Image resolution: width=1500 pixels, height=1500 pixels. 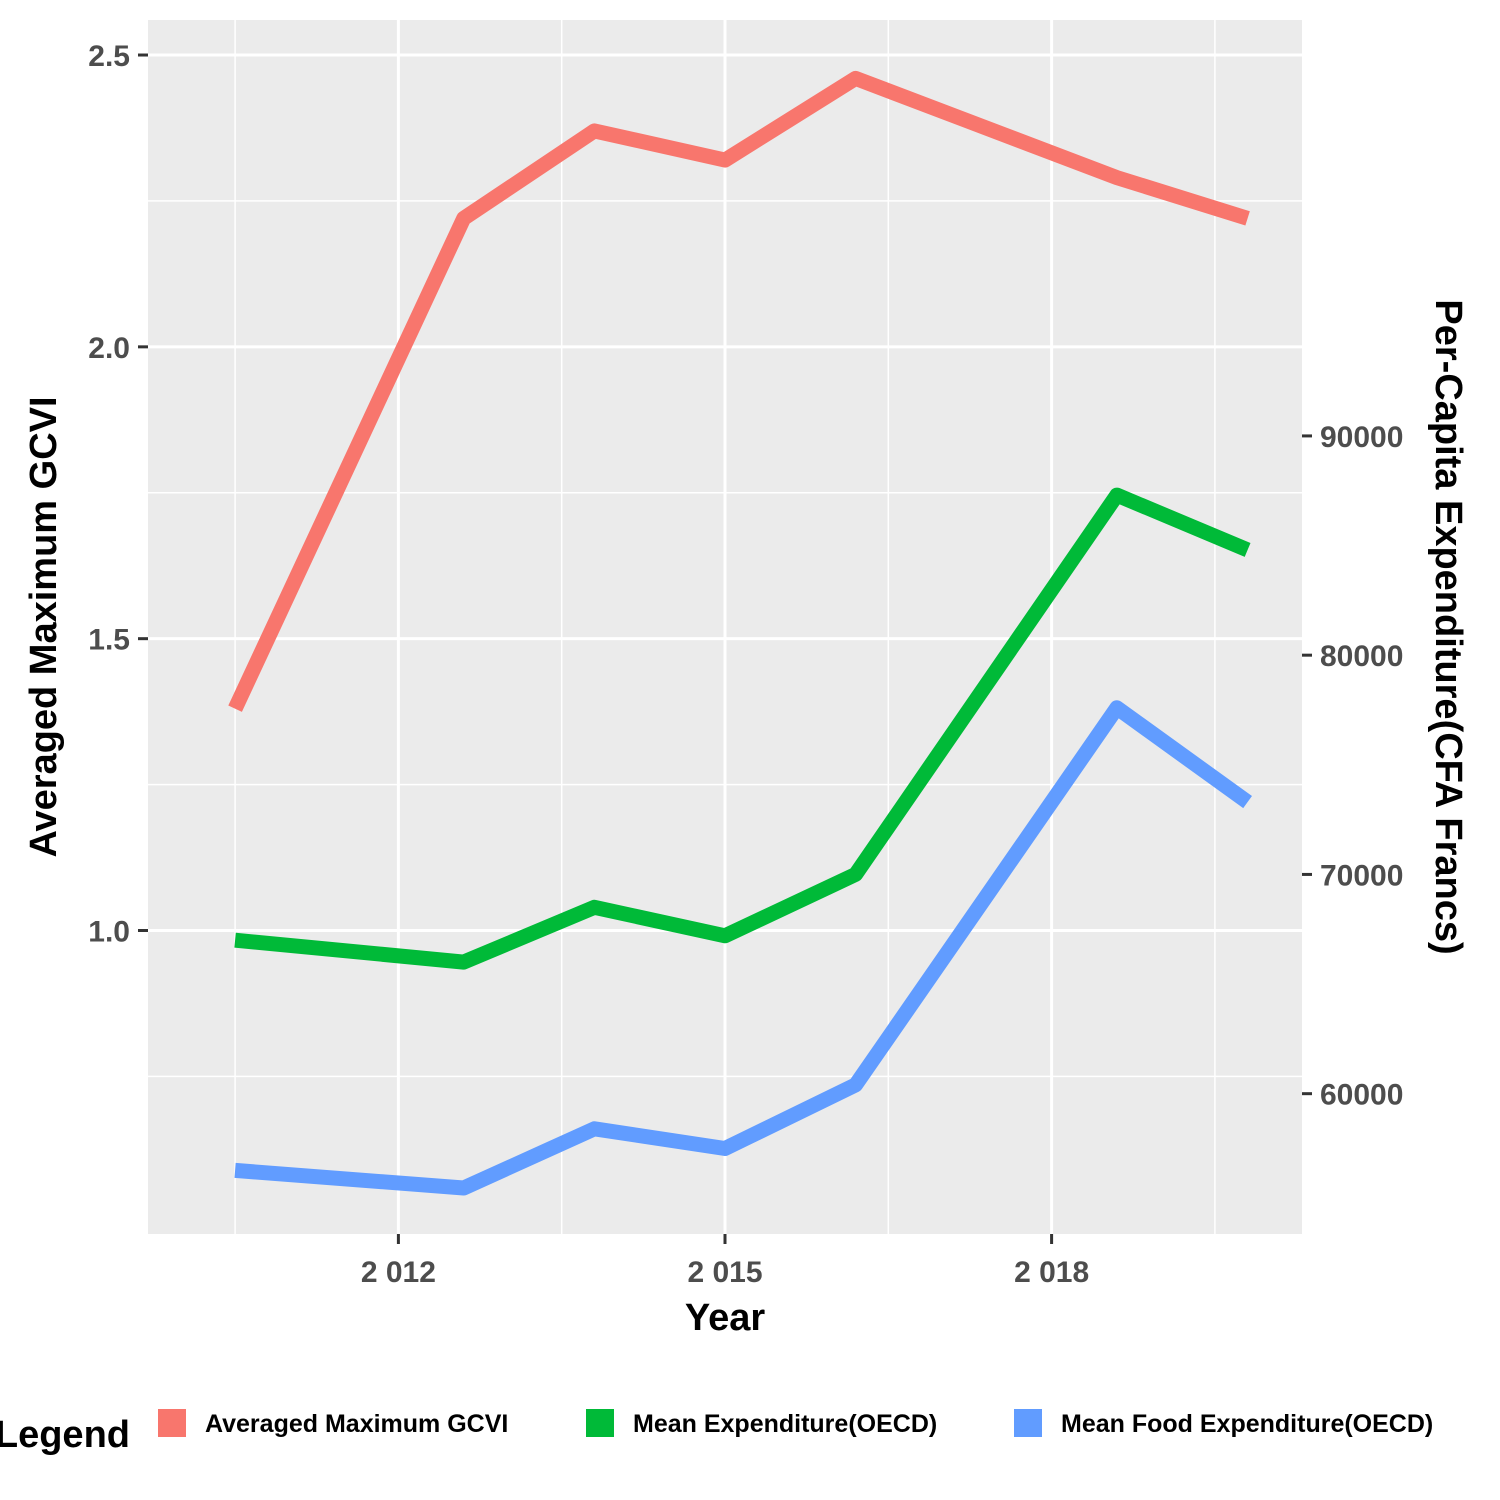 I want to click on y-right-tick-label: 60000, so click(x=1361, y=1095).